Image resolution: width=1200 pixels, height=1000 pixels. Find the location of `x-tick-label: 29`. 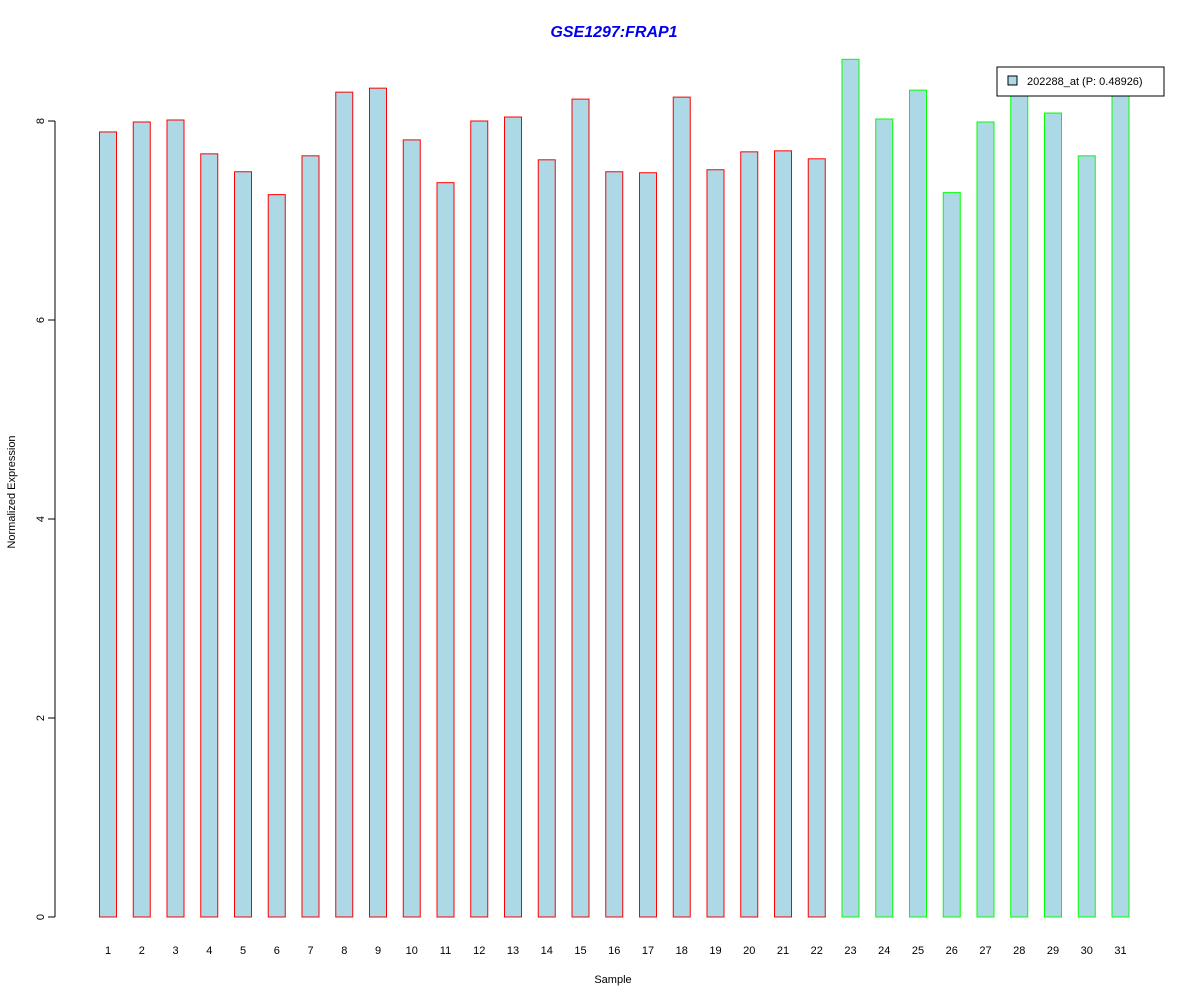

x-tick-label: 29 is located at coordinates (1053, 951).